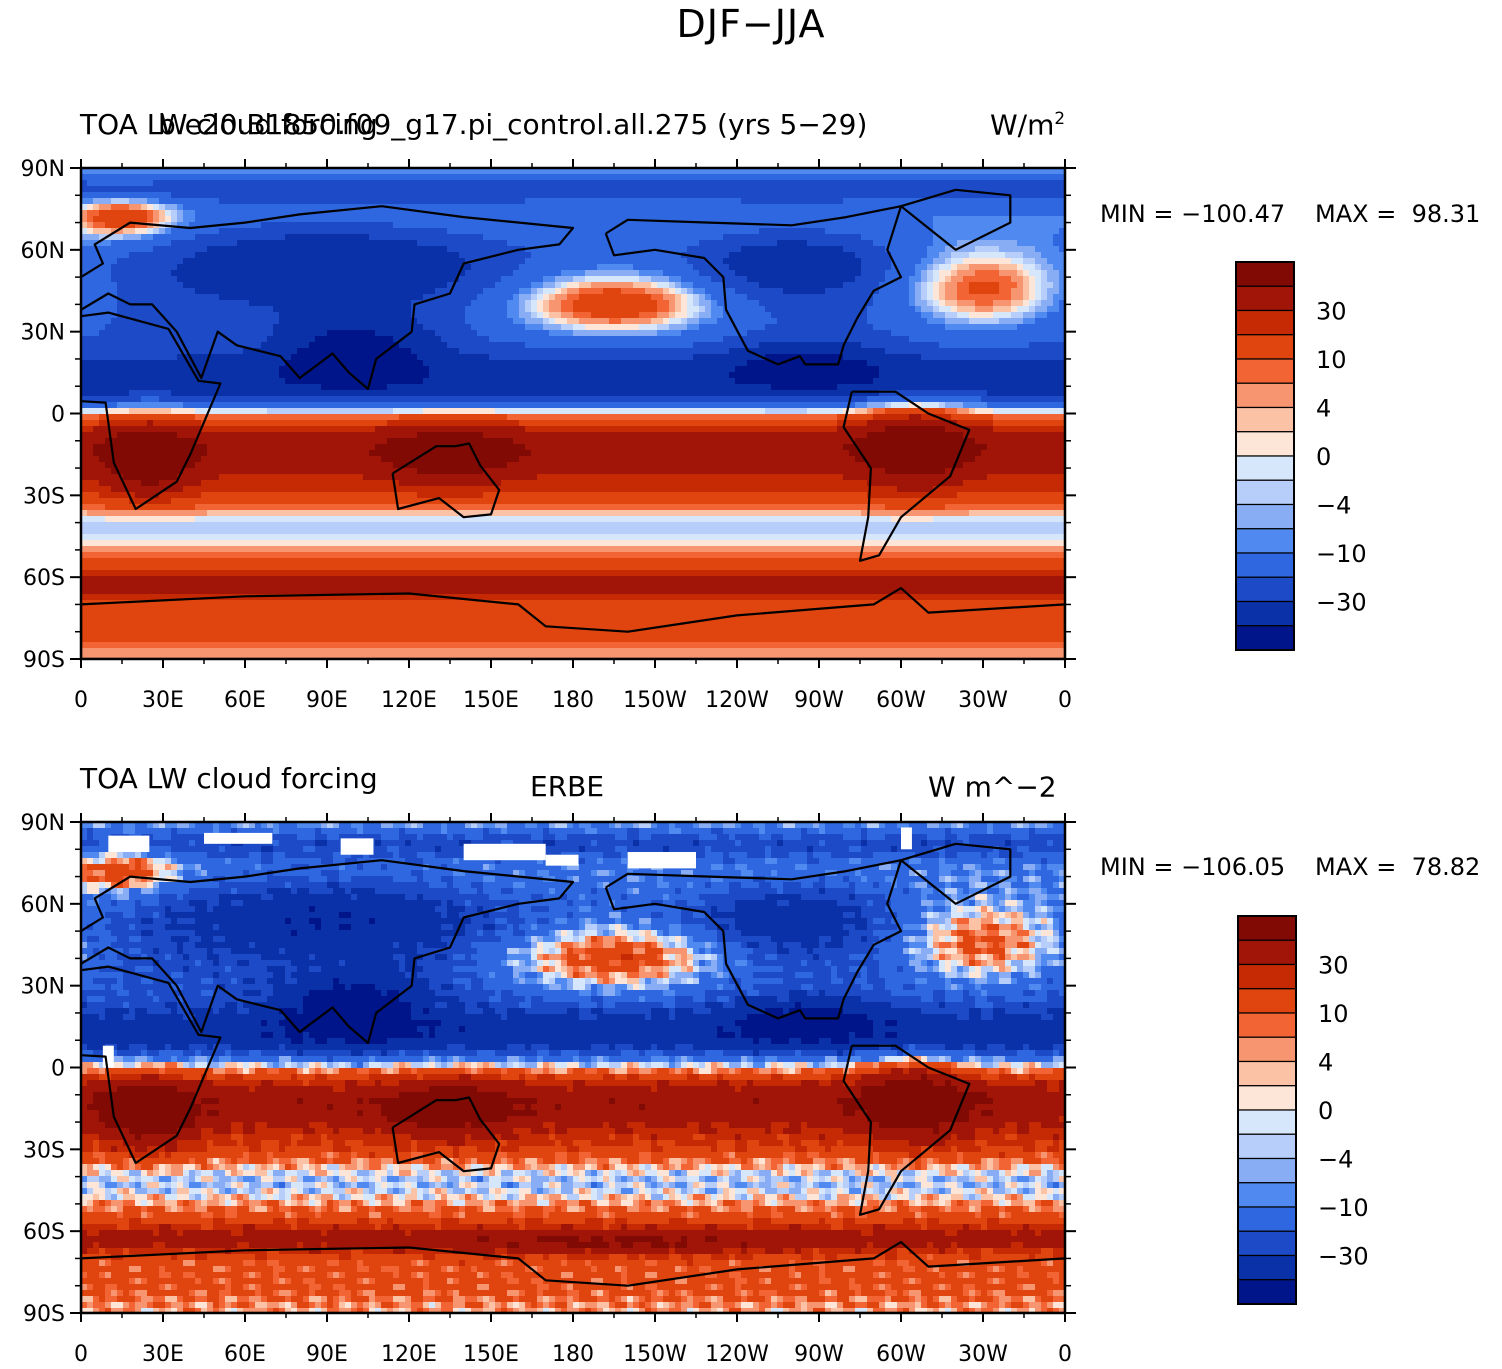 The height and width of the screenshot is (1369, 1502). Describe the element at coordinates (1022, 124) in the screenshot. I see `panel-1-units-text: W/m` at that location.